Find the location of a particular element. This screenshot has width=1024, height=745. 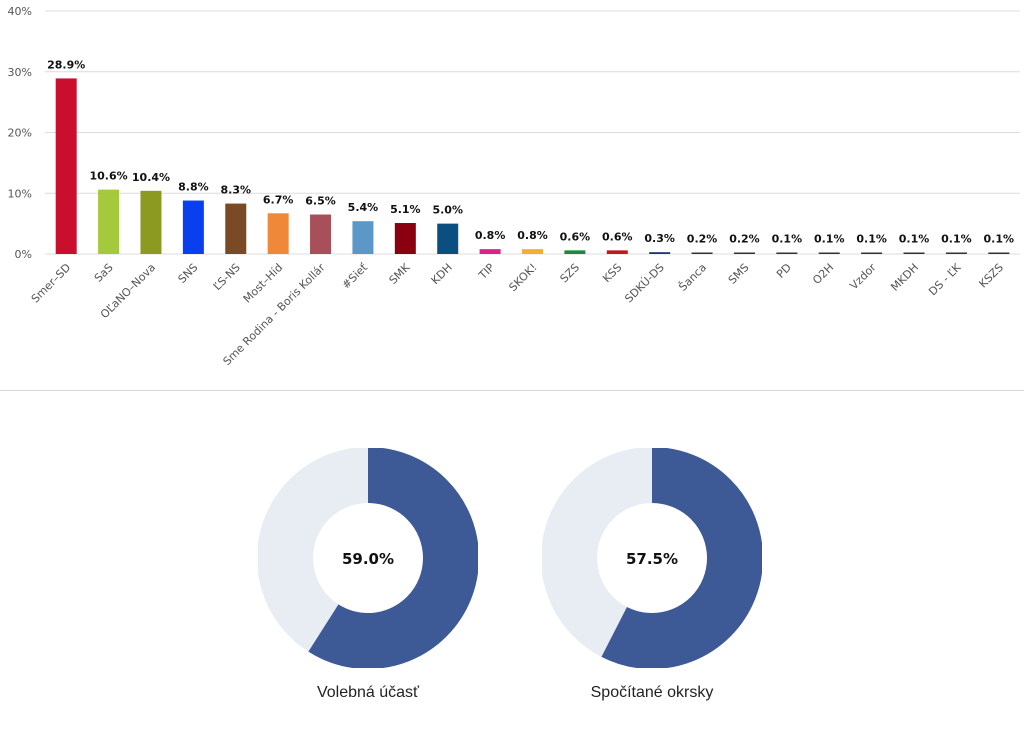

bar-value-label: 28.9% is located at coordinates (66, 64).